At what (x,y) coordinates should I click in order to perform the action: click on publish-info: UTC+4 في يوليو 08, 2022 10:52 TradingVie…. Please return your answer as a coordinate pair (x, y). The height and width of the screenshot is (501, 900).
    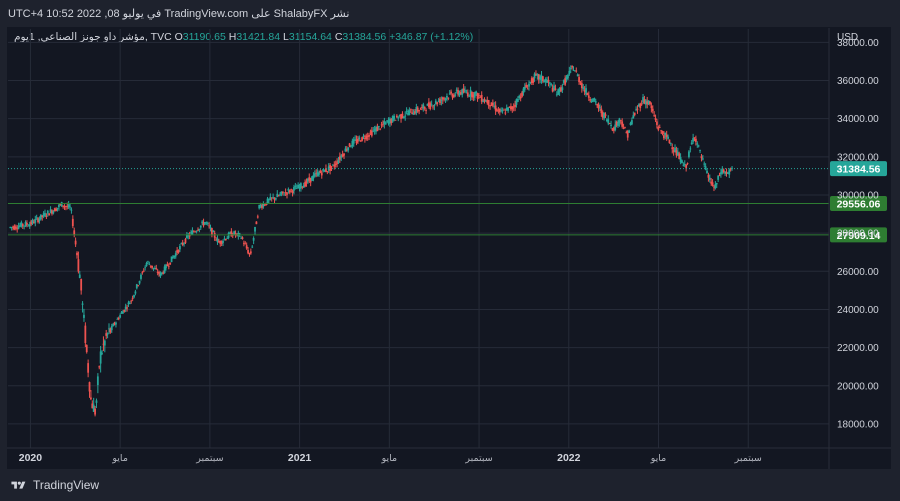
    Looking at the image, I should click on (179, 14).